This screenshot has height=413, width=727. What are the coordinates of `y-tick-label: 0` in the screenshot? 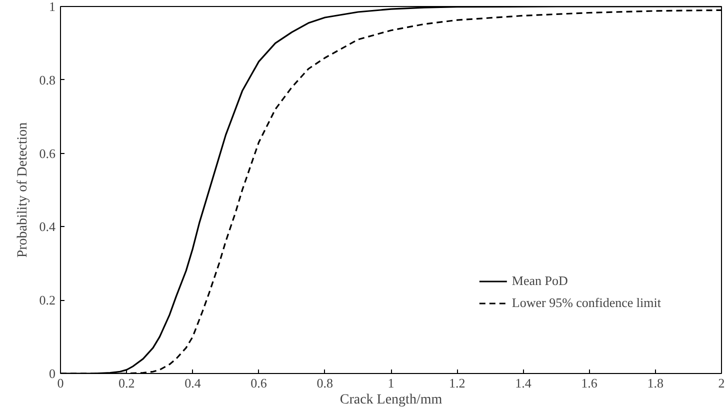 It's located at (52, 373).